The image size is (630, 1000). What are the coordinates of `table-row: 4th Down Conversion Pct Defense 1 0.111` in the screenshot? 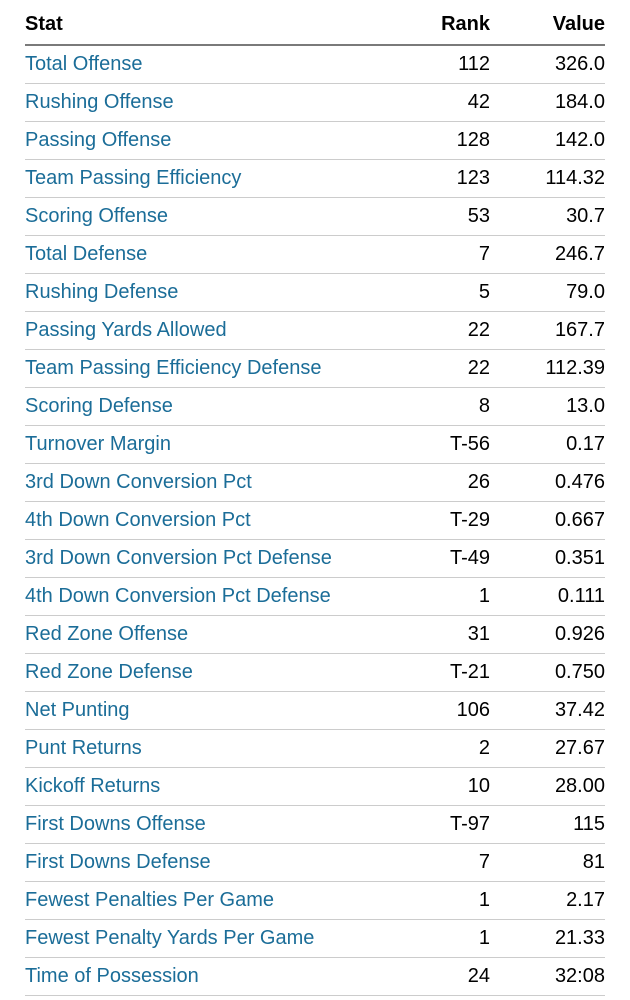 It's located at (315, 596).